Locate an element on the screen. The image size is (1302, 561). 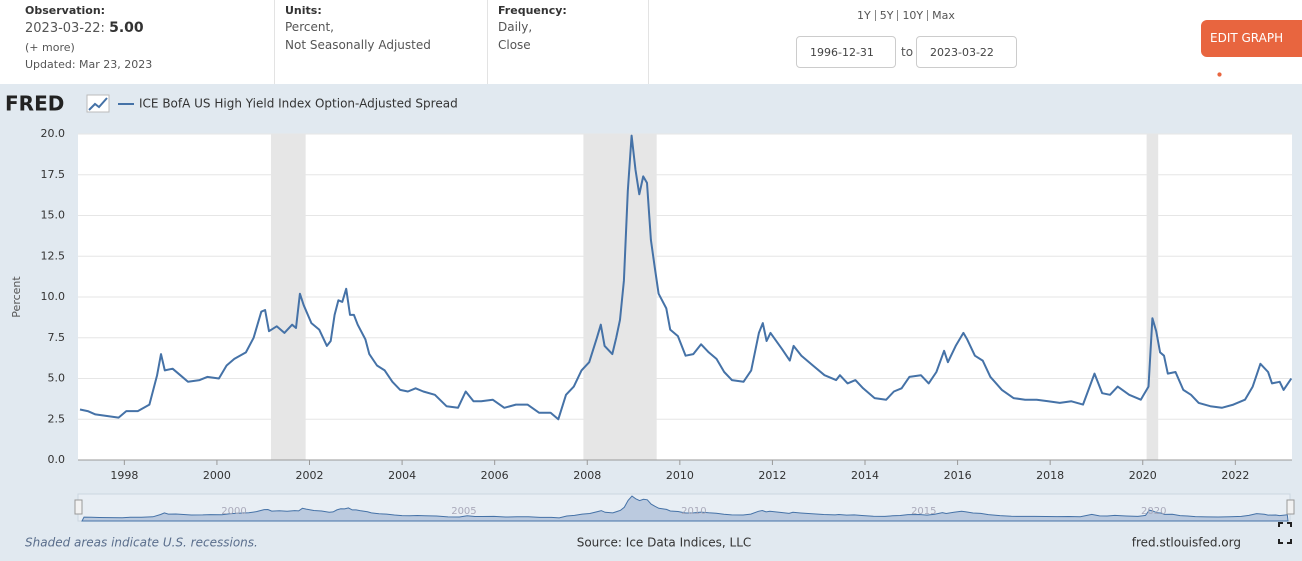
start-date-input: 1996-12-31 is located at coordinates (846, 52).